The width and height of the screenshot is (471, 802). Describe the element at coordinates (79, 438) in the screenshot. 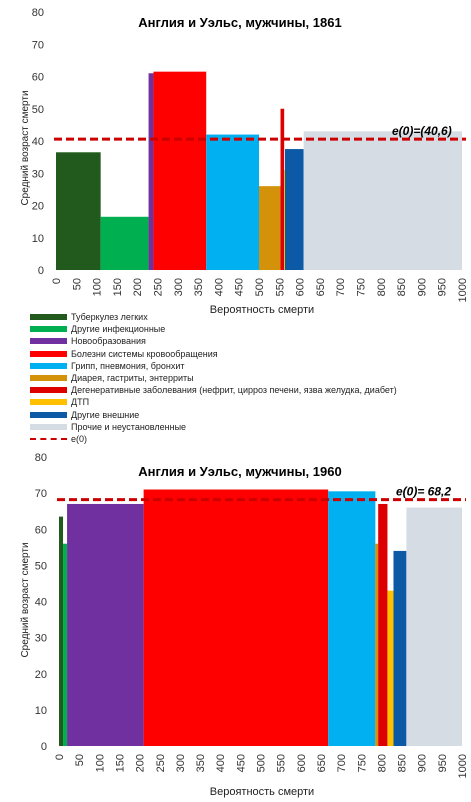

I see `legend-label: e(0)` at that location.